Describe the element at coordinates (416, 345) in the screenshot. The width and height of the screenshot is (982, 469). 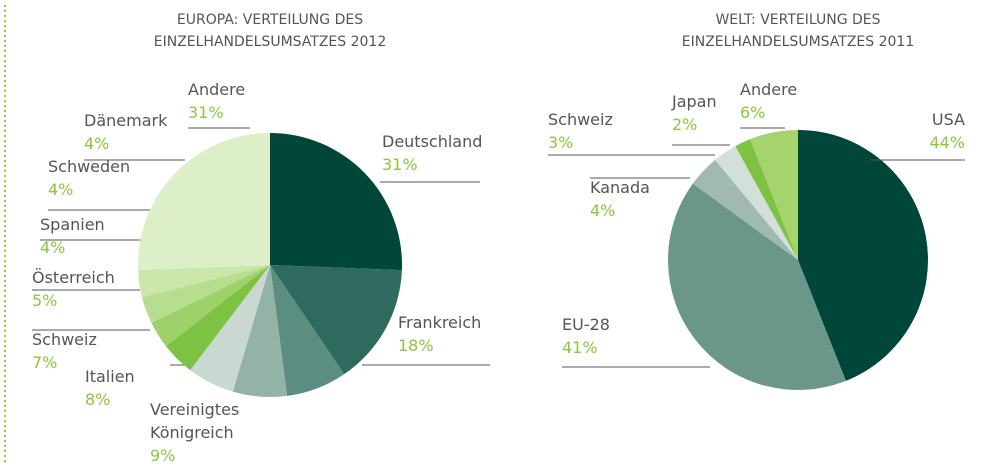
I see `slice-value-label: 18%` at that location.